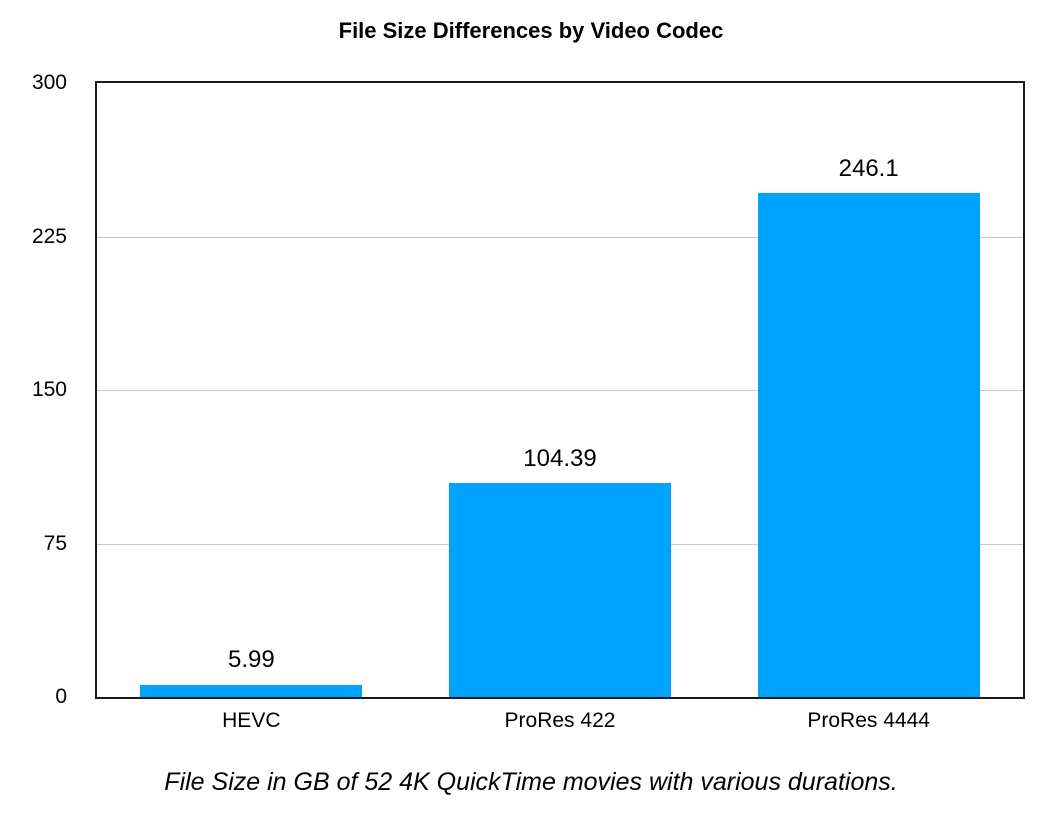 The width and height of the screenshot is (1062, 816). Describe the element at coordinates (61, 696) in the screenshot. I see `y-tick-label-0: 0` at that location.